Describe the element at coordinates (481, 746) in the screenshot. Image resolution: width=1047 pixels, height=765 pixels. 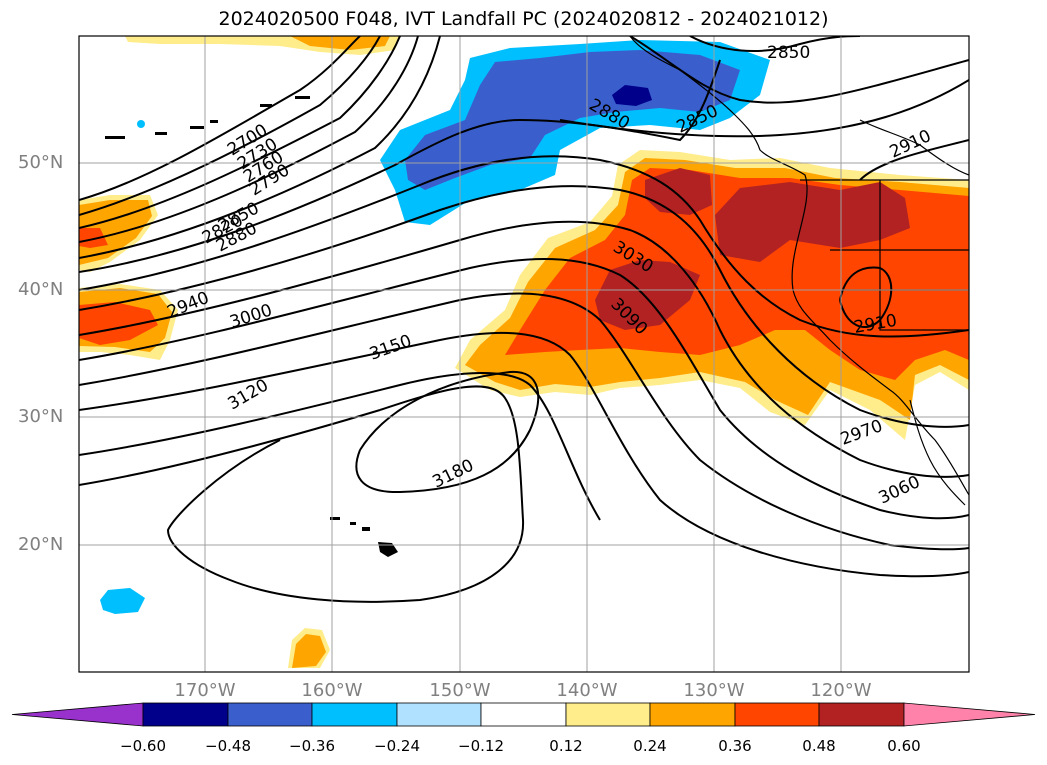
I see `colorbar-tick-label: −0.12` at that location.